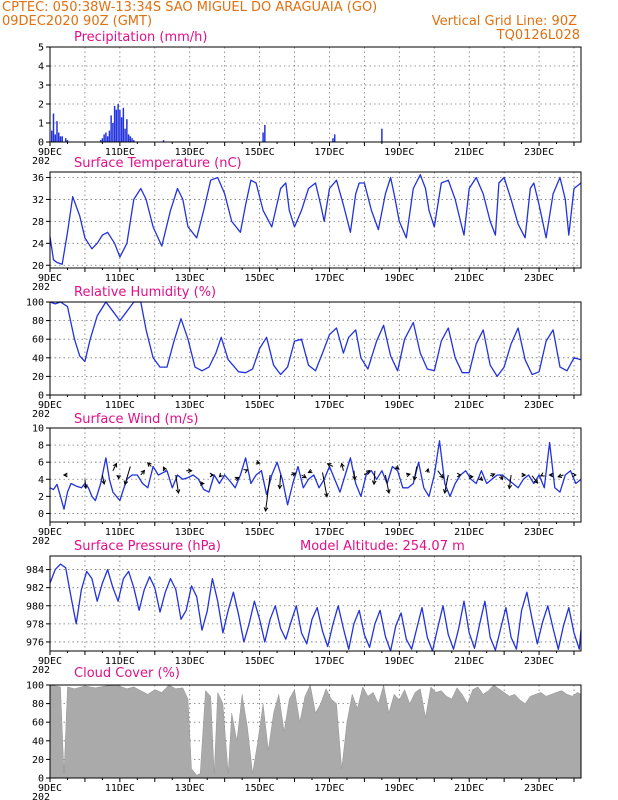  Describe the element at coordinates (315, 220) in the screenshot. I see `temp-frame` at that location.